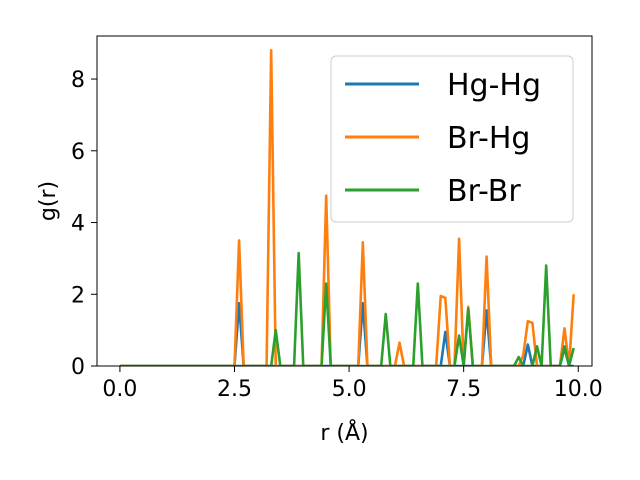 The image size is (640, 480). What do you see at coordinates (349, 389) in the screenshot?
I see `x-tick-label: 5.0` at bounding box center [349, 389].